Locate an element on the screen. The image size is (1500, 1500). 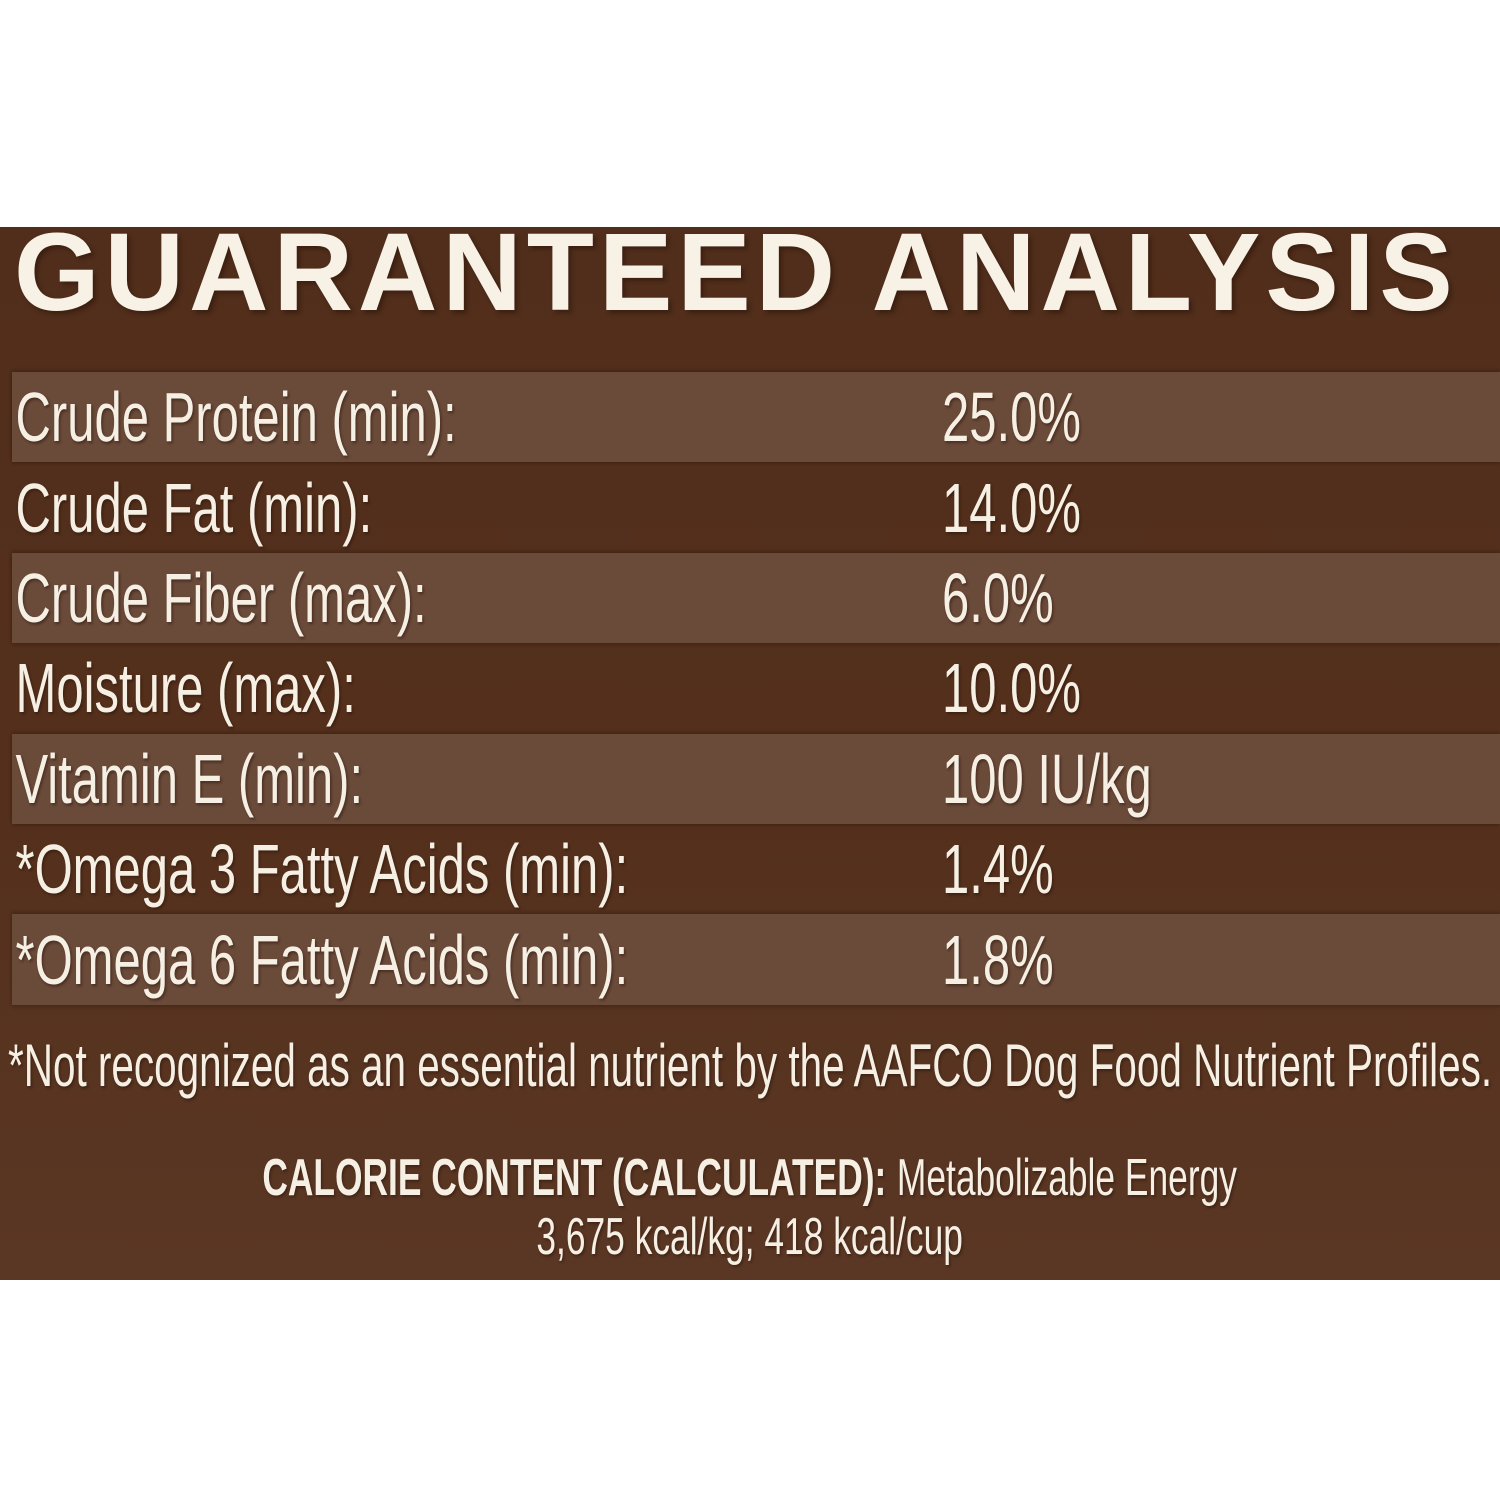
nutrient-value: 14.0% is located at coordinates (1011, 507).